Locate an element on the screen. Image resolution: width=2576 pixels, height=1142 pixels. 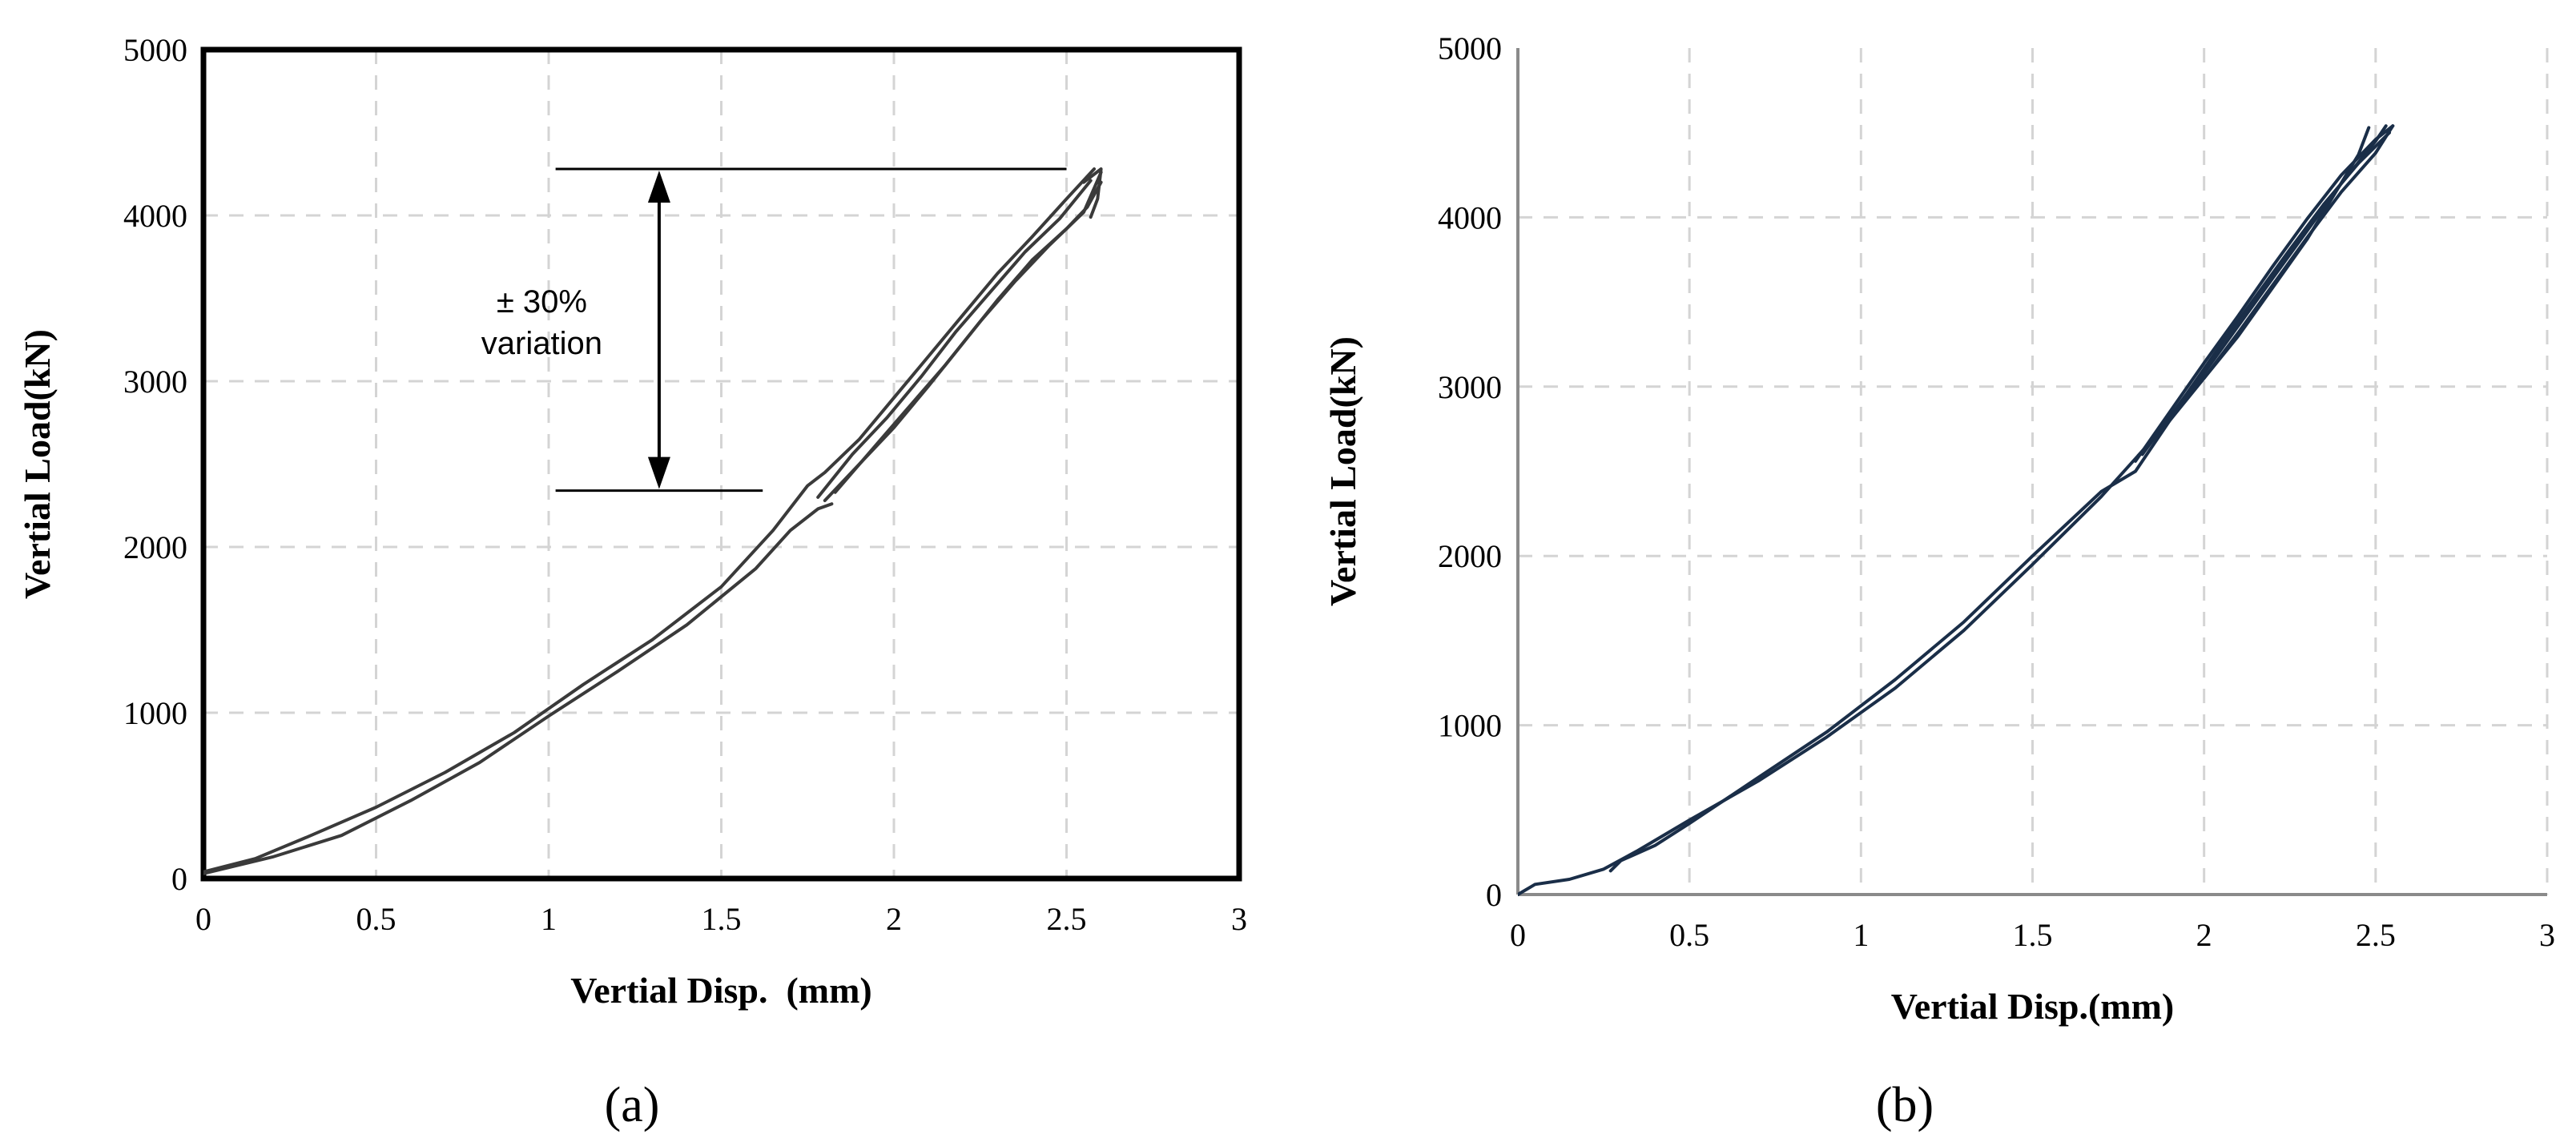
annotation-text-line: ± 30% is located at coordinates (542, 302).